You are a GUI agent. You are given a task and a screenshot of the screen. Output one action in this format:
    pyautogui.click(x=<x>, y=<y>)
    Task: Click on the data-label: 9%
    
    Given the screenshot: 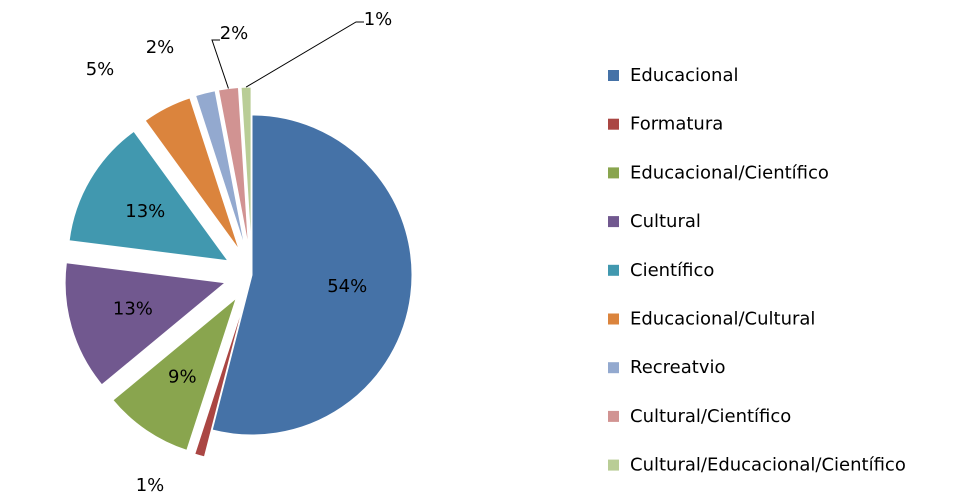 What is the action you would take?
    pyautogui.click(x=182, y=377)
    